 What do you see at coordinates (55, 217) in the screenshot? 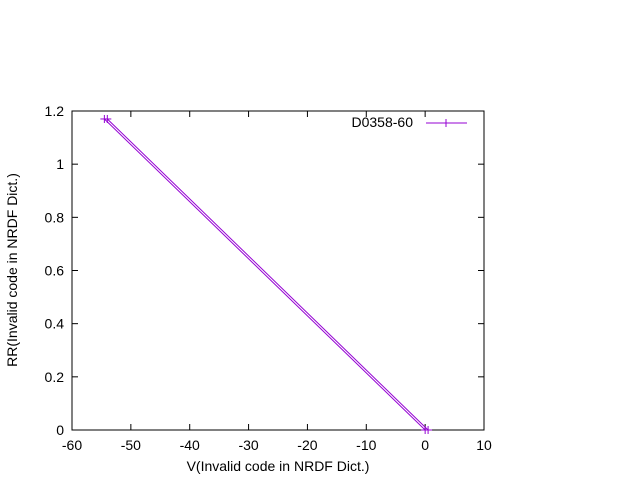
I see `y-tick-label: 0.8` at bounding box center [55, 217].